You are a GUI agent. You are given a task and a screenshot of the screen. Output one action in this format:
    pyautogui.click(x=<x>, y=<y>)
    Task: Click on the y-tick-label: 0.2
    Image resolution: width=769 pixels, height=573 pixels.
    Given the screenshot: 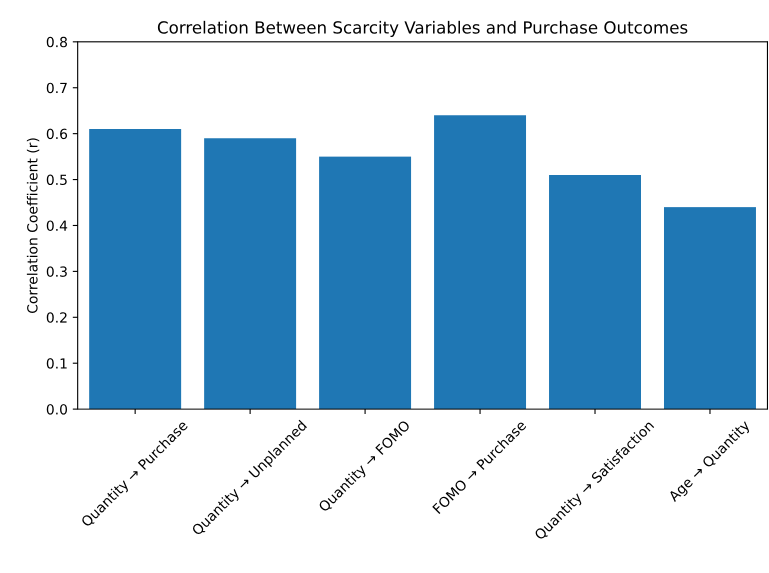 What is the action you would take?
    pyautogui.click(x=56, y=317)
    